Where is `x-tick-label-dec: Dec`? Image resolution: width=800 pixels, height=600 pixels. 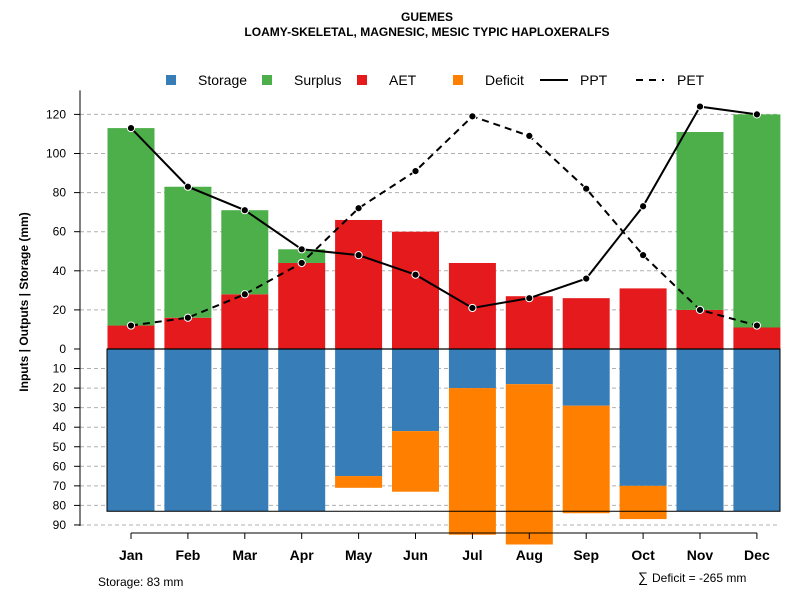 x-tick-label-dec: Dec is located at coordinates (757, 555).